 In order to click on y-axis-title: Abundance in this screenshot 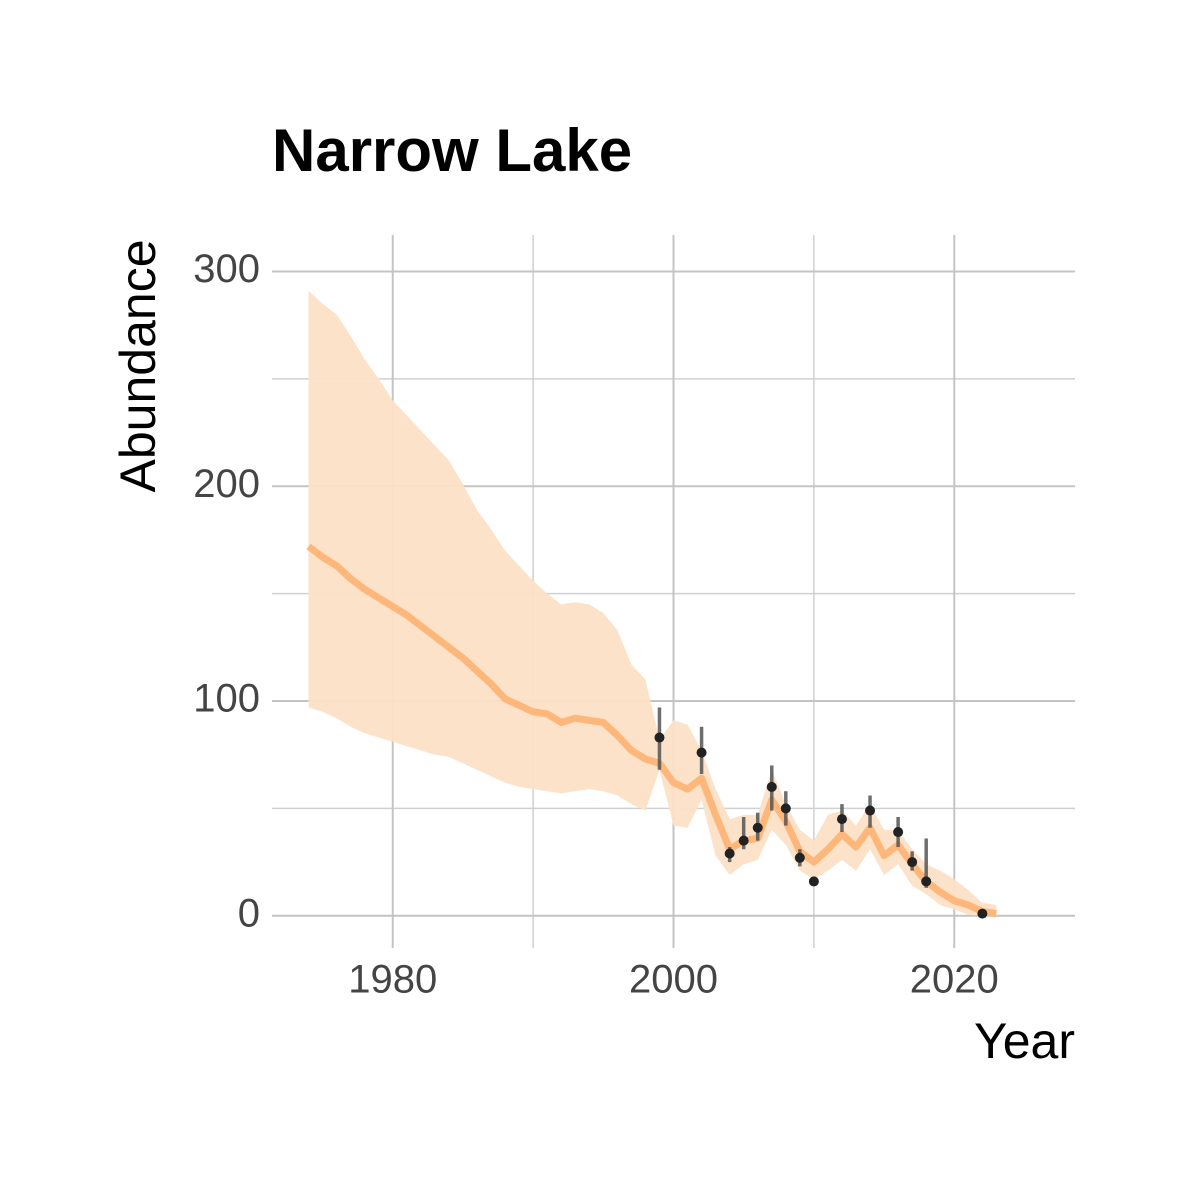, I will do `click(138, 365)`.